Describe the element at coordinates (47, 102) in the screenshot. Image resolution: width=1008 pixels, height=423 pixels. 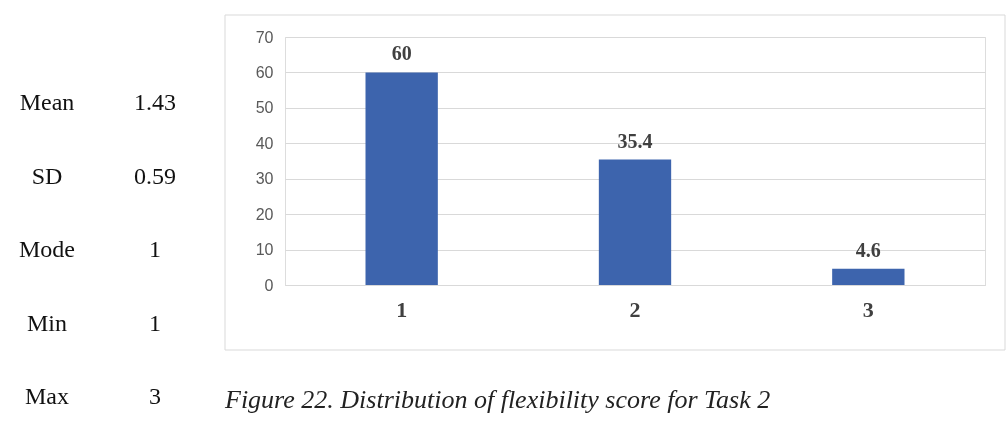
I see `text: Mean` at that location.